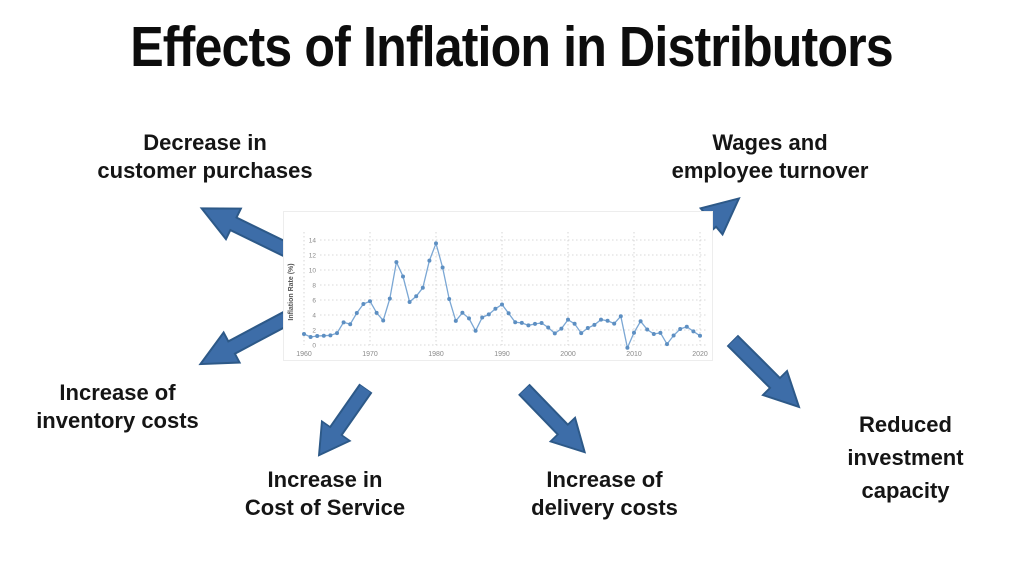 The image size is (1023, 572). I want to click on label-increase-delivery-costs: Increase of delivery costs, so click(604, 494).